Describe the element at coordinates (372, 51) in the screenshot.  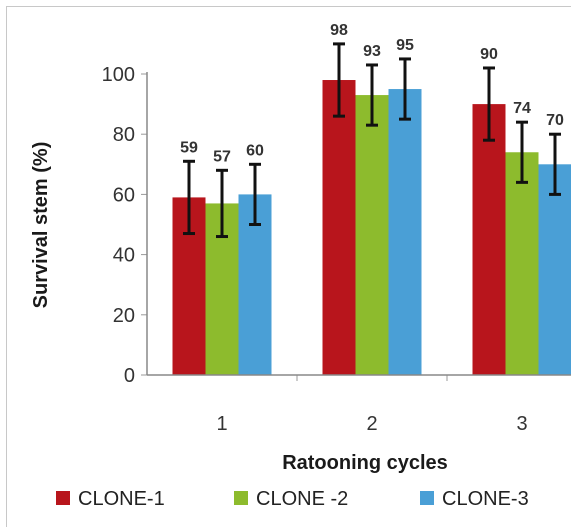
I see `data-label: 93` at that location.